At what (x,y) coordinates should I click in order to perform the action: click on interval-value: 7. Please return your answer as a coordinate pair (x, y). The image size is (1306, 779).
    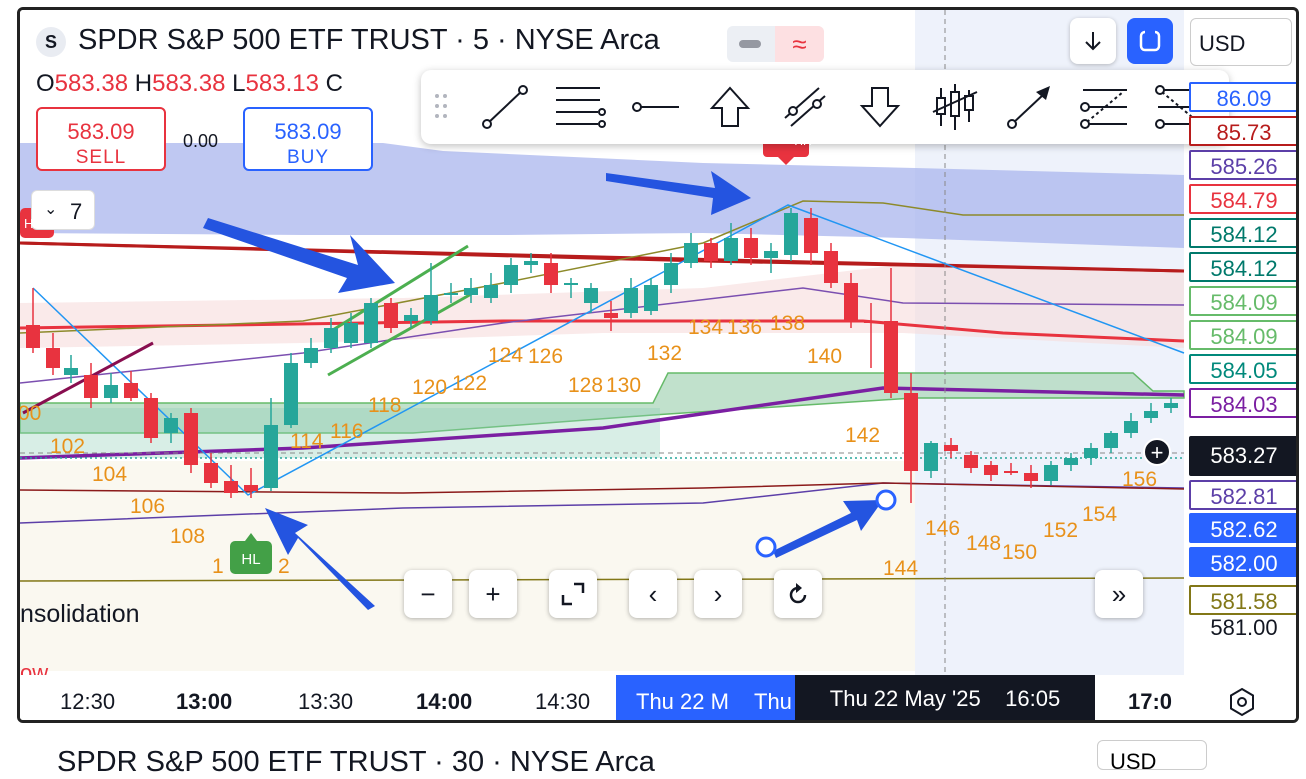
    Looking at the image, I should click on (76, 211).